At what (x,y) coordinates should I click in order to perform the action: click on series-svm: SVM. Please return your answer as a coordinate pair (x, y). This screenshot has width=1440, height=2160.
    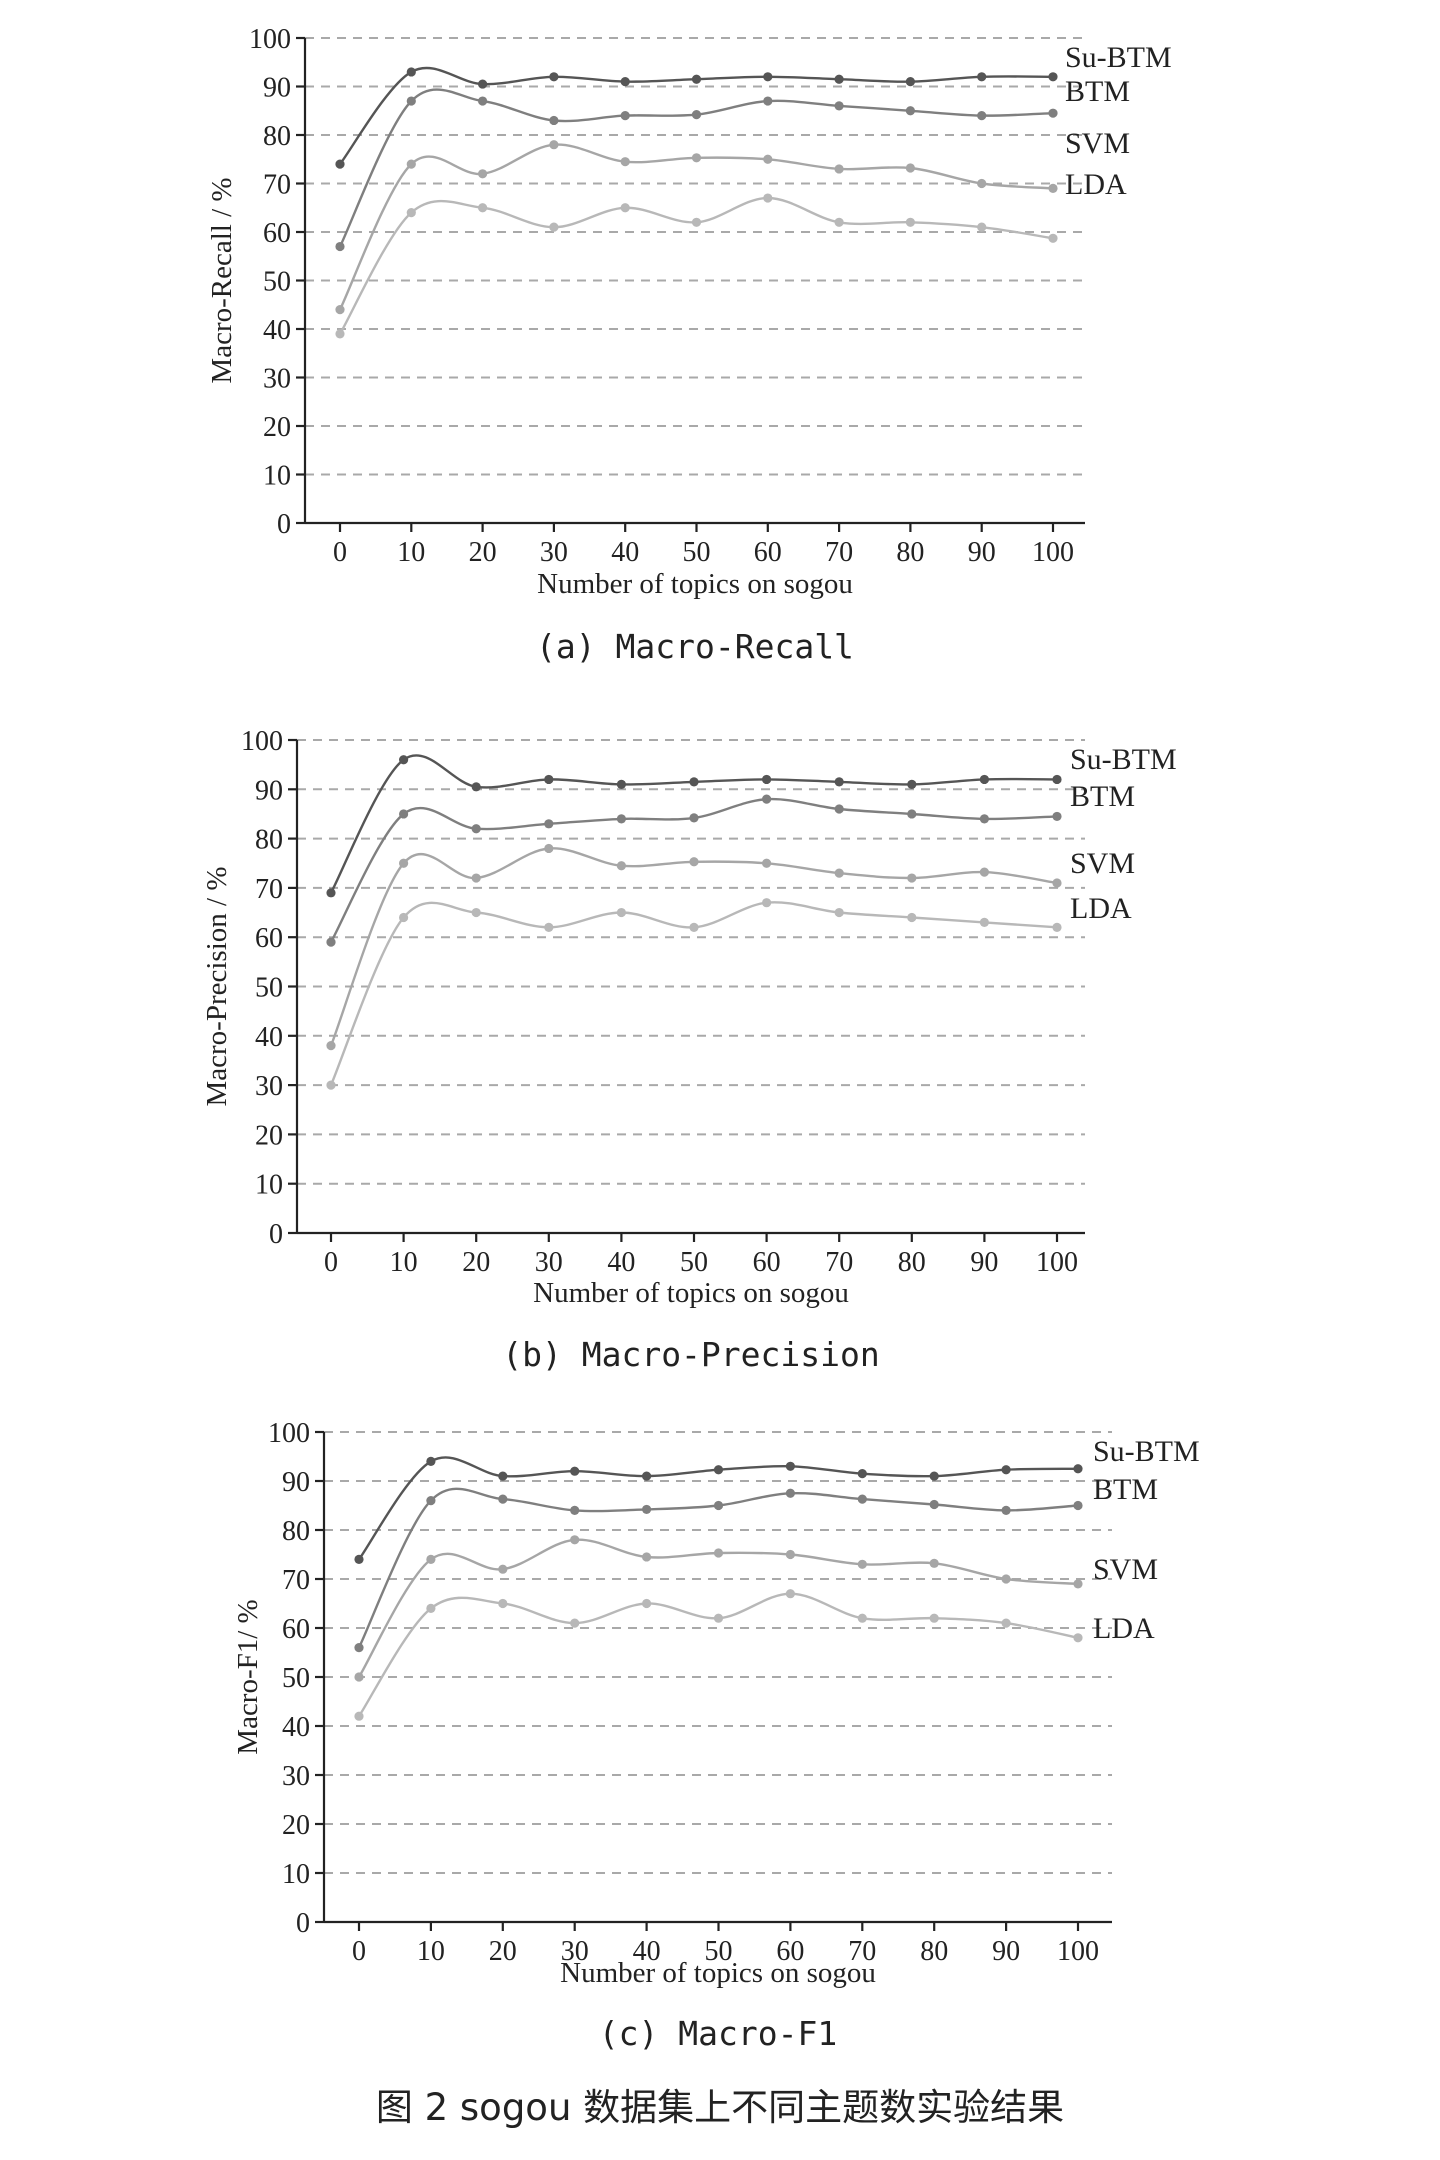
    Looking at the image, I should click on (732, 221).